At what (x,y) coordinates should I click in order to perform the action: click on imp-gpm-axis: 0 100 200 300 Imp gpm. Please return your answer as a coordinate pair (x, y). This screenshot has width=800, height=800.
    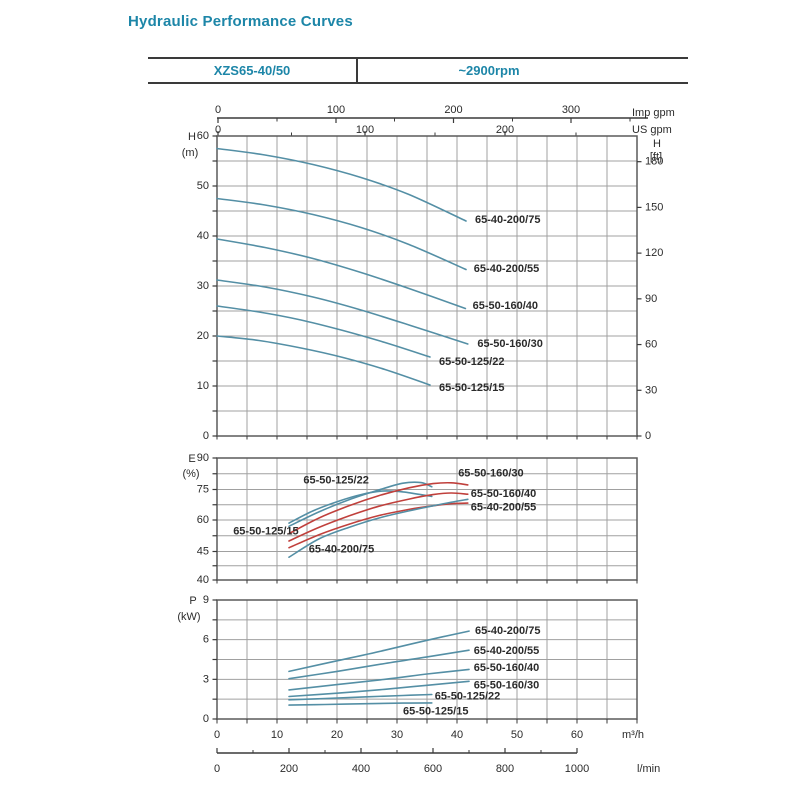
    Looking at the image, I should click on (445, 113).